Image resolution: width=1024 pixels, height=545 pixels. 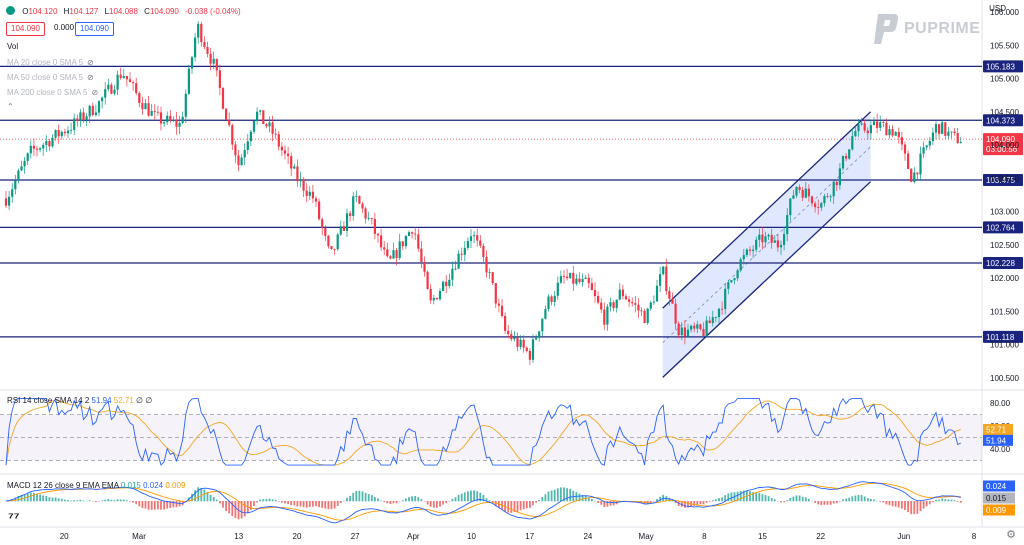 What do you see at coordinates (820, 536) in the screenshot?
I see `time-tick-label: 22` at bounding box center [820, 536].